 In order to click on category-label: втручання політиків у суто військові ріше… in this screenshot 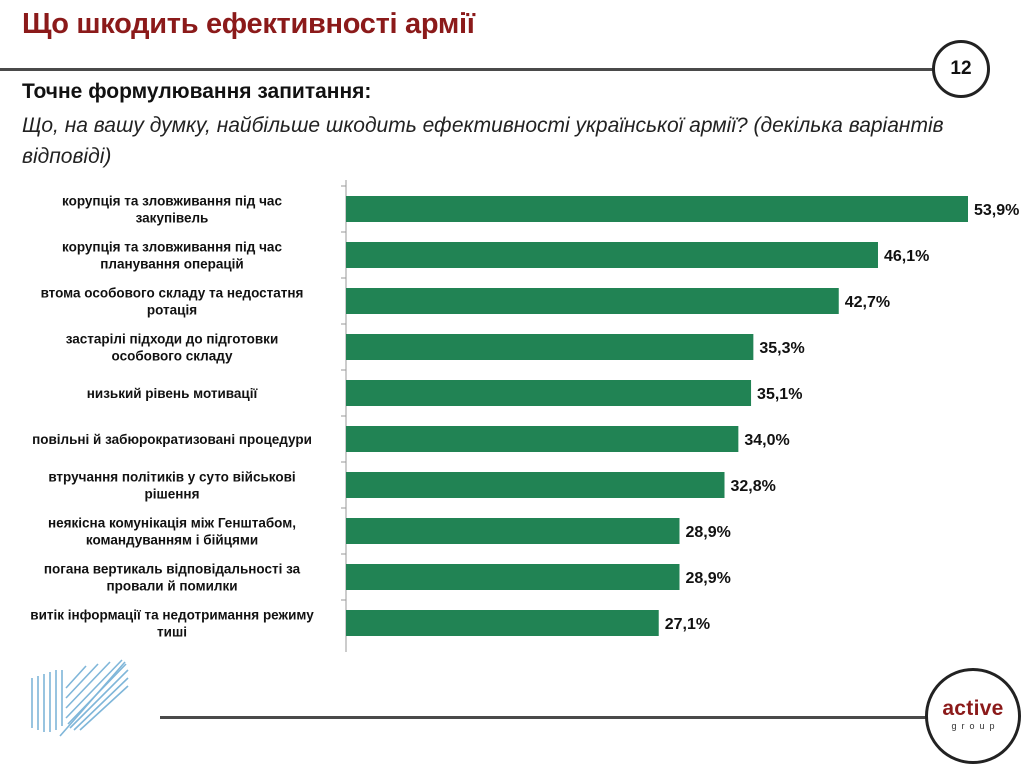, I will do `click(171, 486)`.